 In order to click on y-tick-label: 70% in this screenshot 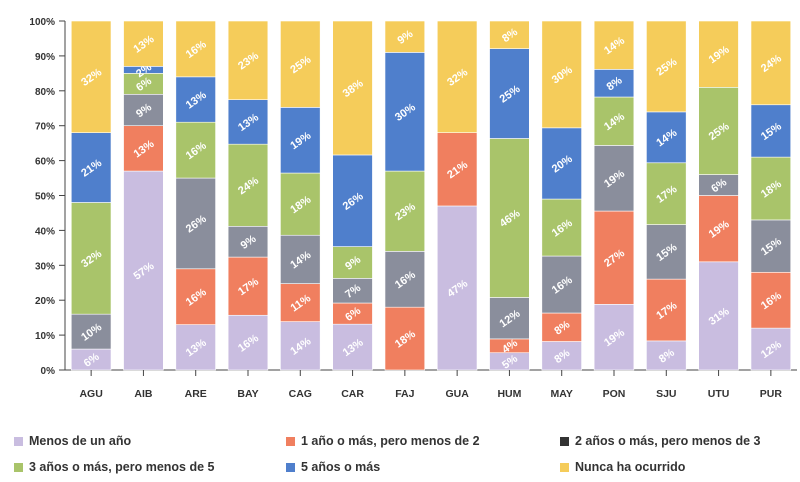, I will do `click(45, 127)`.